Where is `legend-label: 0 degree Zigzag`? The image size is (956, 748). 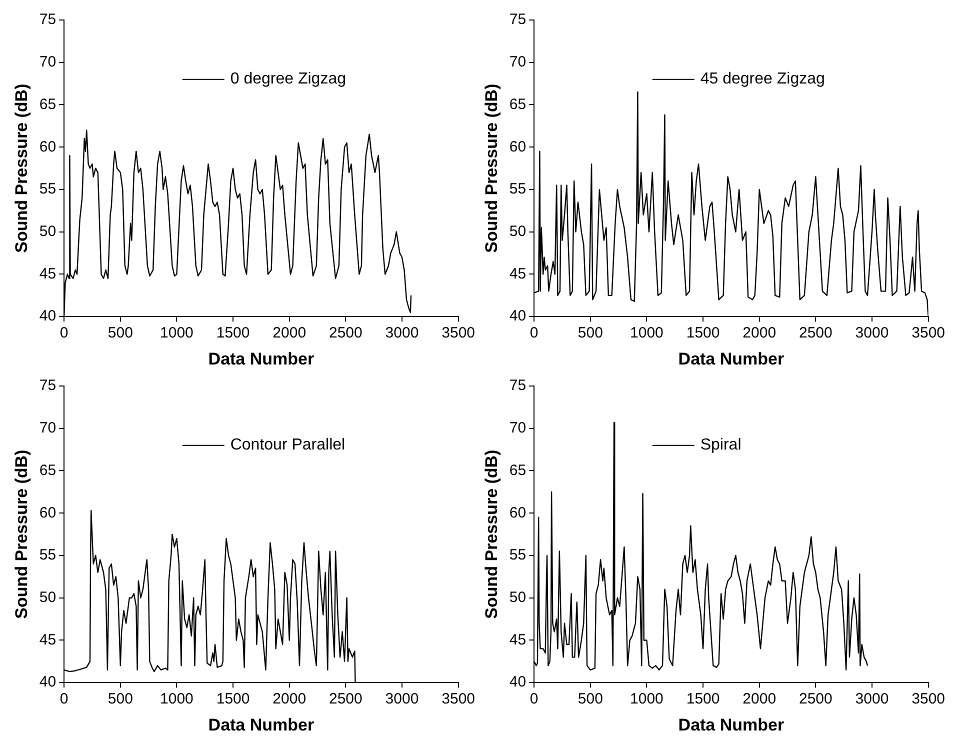 legend-label: 0 degree Zigzag is located at coordinates (288, 79).